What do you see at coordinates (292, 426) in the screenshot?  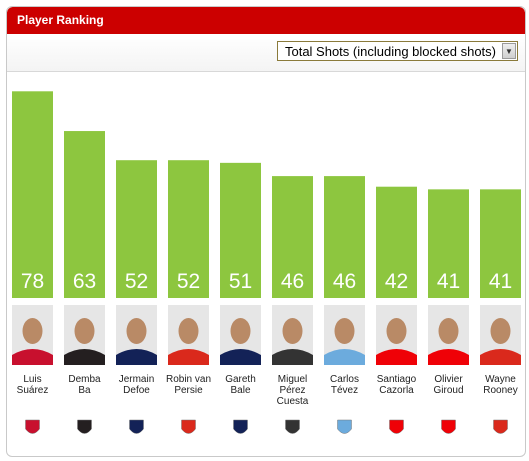 I see `swansea-crest-icon` at bounding box center [292, 426].